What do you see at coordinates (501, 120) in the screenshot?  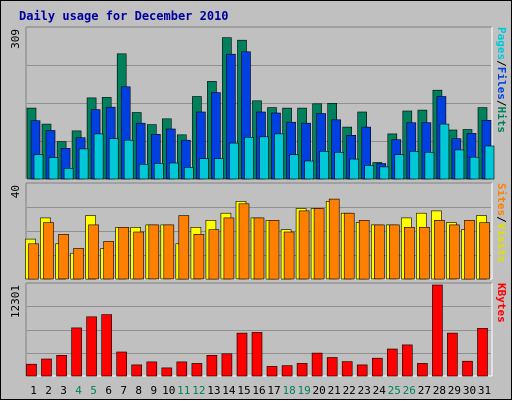 I see `legend-label-hits: Hits` at bounding box center [501, 120].